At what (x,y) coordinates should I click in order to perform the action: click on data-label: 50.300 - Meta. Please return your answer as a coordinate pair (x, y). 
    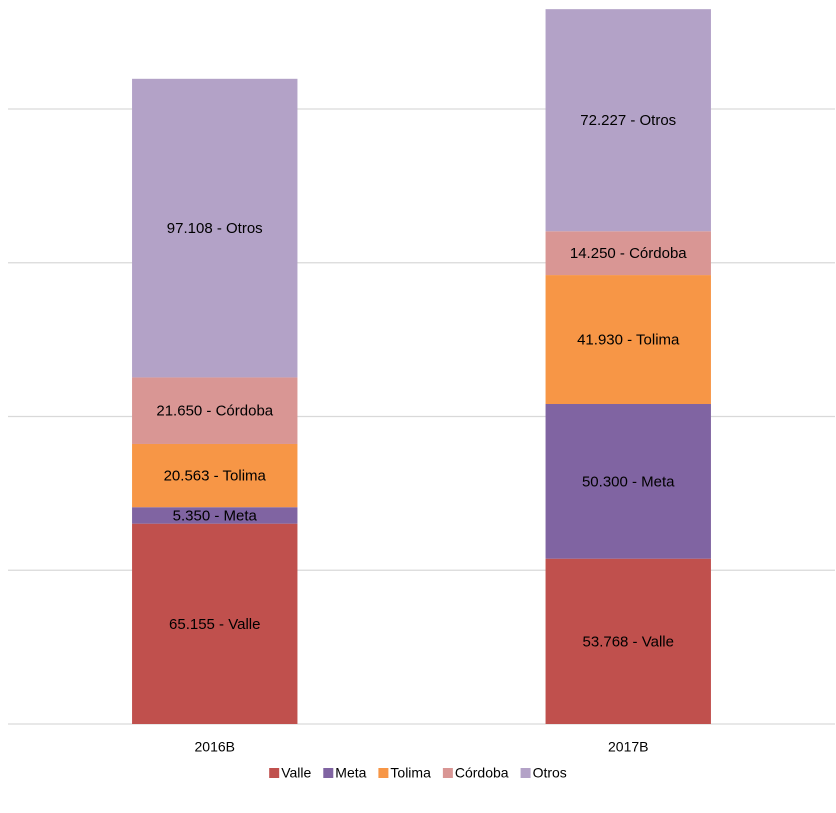
    Looking at the image, I should click on (628, 481).